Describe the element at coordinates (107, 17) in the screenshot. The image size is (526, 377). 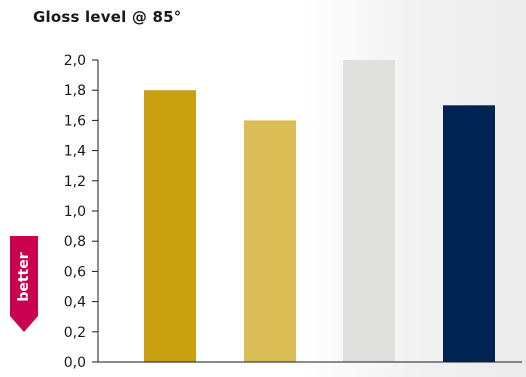
I see `chart-title: Gloss level @ 85°` at that location.